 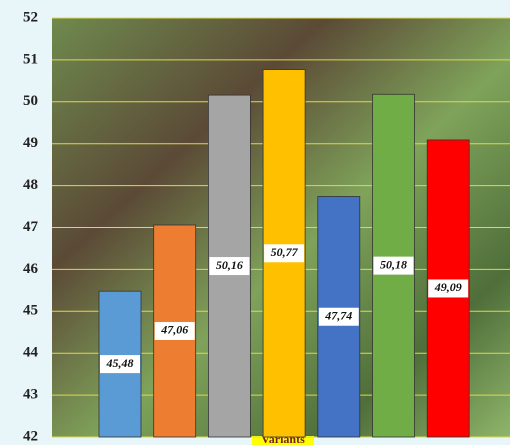 I want to click on value-label: 47,06, so click(x=174, y=330).